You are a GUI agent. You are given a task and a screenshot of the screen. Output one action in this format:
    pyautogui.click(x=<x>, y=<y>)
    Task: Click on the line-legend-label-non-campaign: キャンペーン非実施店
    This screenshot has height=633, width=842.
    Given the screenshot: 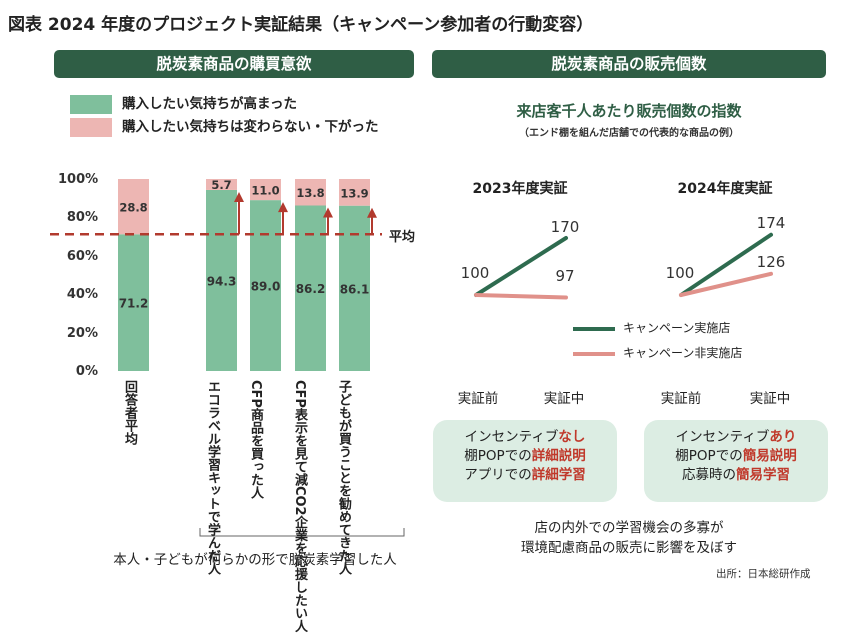 What is the action you would take?
    pyautogui.click(x=683, y=353)
    